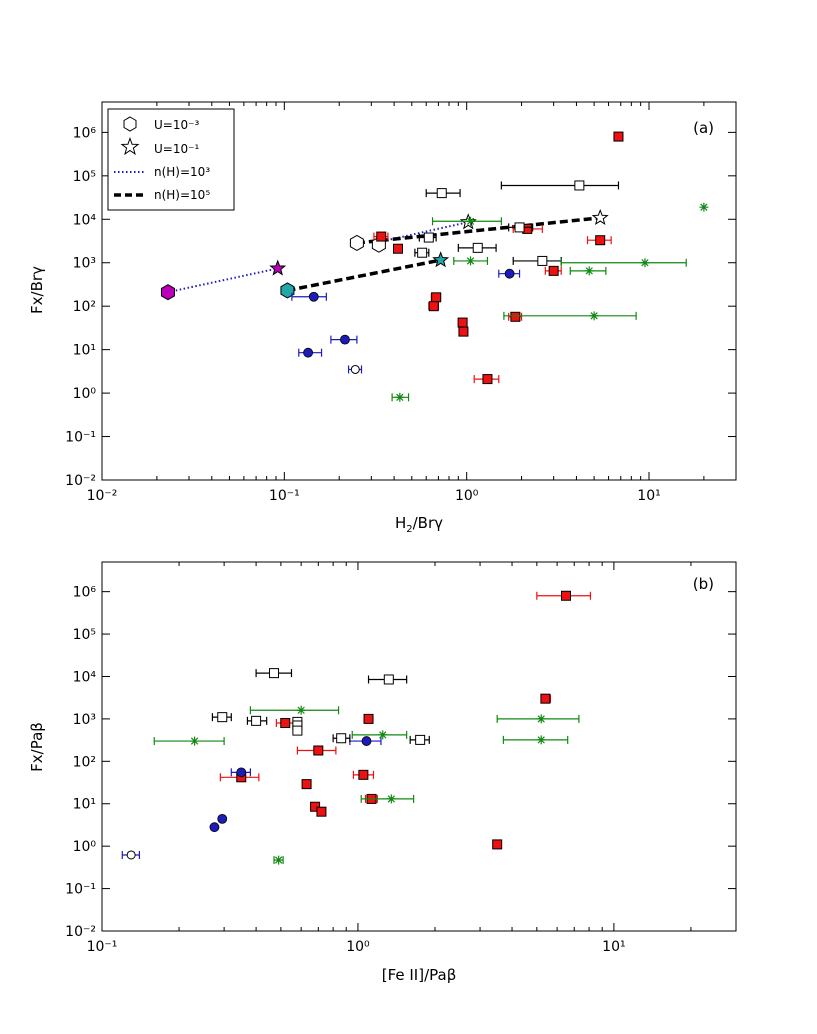  What do you see at coordinates (130, 146) in the screenshot?
I see `legend-star-icon` at bounding box center [130, 146].